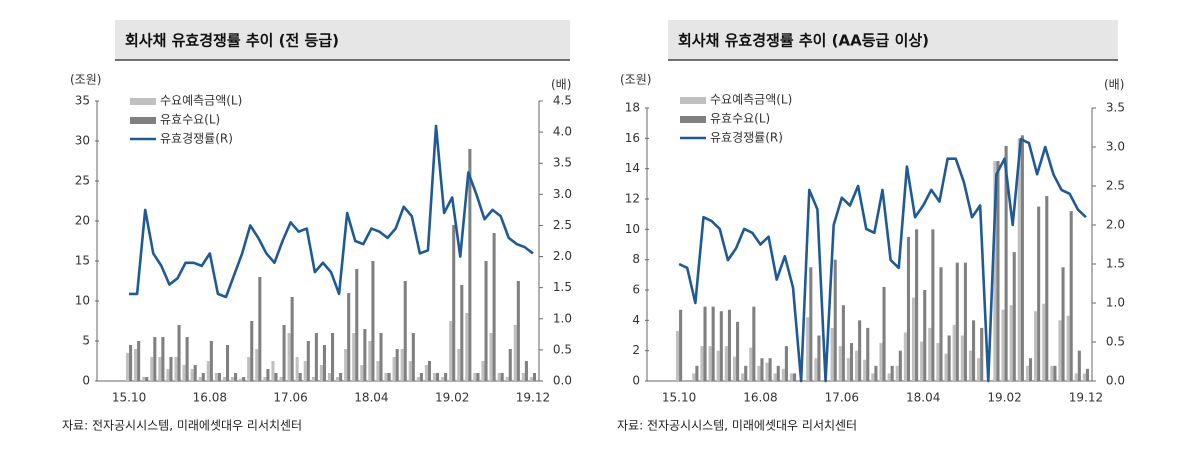  I want to click on y-tick-label: 4, so click(636, 320).